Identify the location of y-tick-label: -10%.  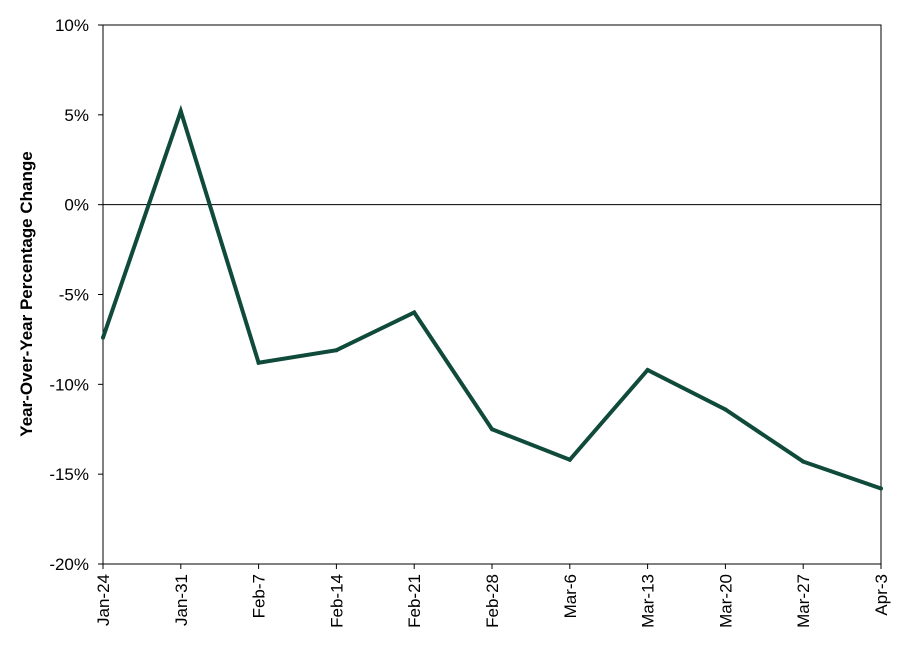
(69, 384).